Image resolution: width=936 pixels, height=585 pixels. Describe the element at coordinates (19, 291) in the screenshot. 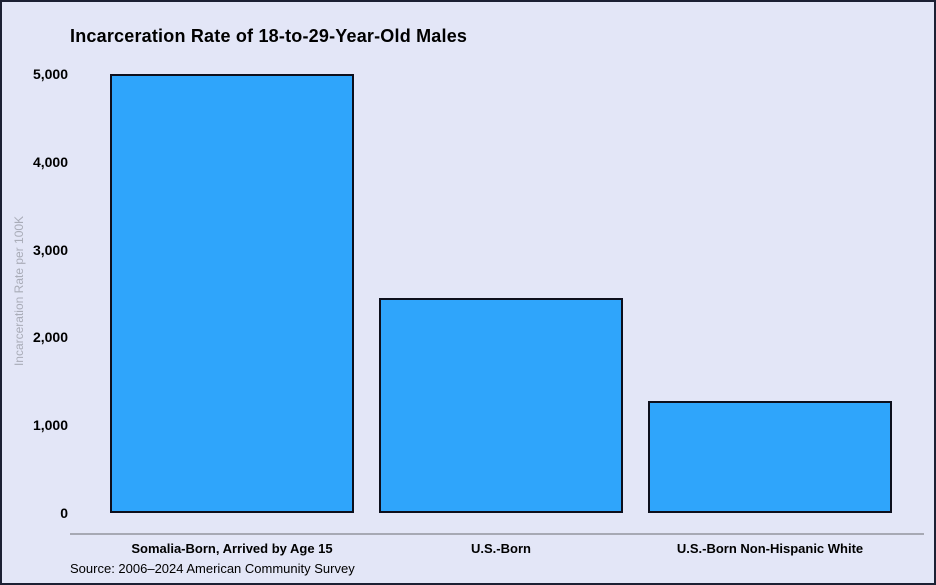

I see `y-axis-label: Incarceration Rate per 100K` at that location.